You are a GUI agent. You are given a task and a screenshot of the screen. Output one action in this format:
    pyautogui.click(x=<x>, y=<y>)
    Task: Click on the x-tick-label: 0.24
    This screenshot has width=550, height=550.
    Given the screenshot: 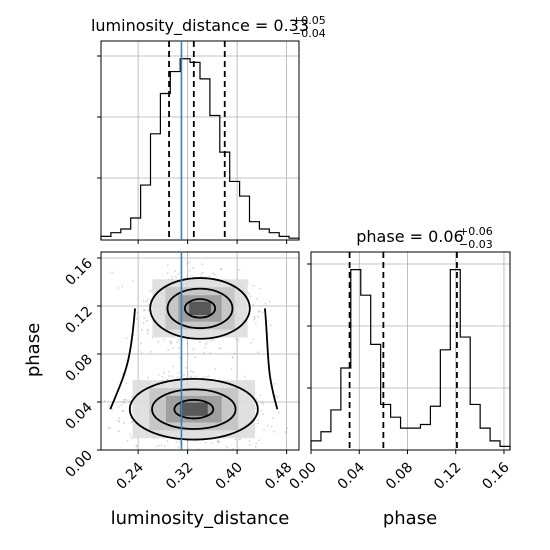 What is the action you would take?
    pyautogui.click(x=130, y=475)
    